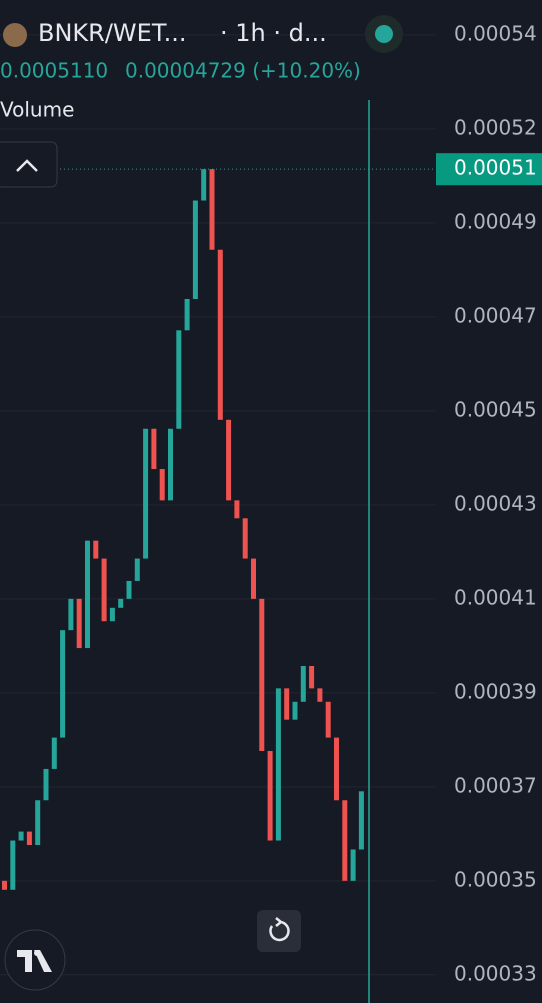 Image resolution: width=542 pixels, height=1003 pixels. Describe the element at coordinates (495, 691) in the screenshot. I see `y-tick-label: 0.00039` at that location.